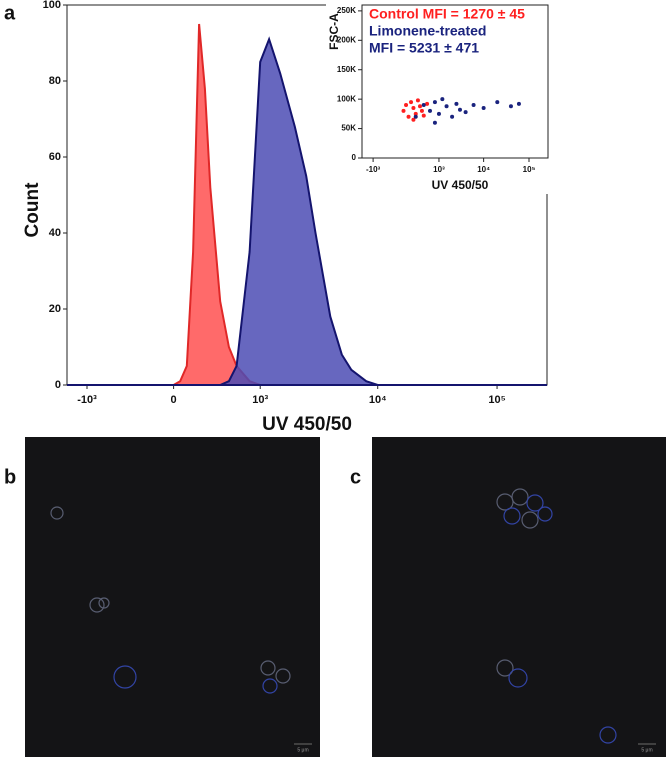  I want to click on legend-annotation: MFI = 5231 ± 471, so click(424, 48).